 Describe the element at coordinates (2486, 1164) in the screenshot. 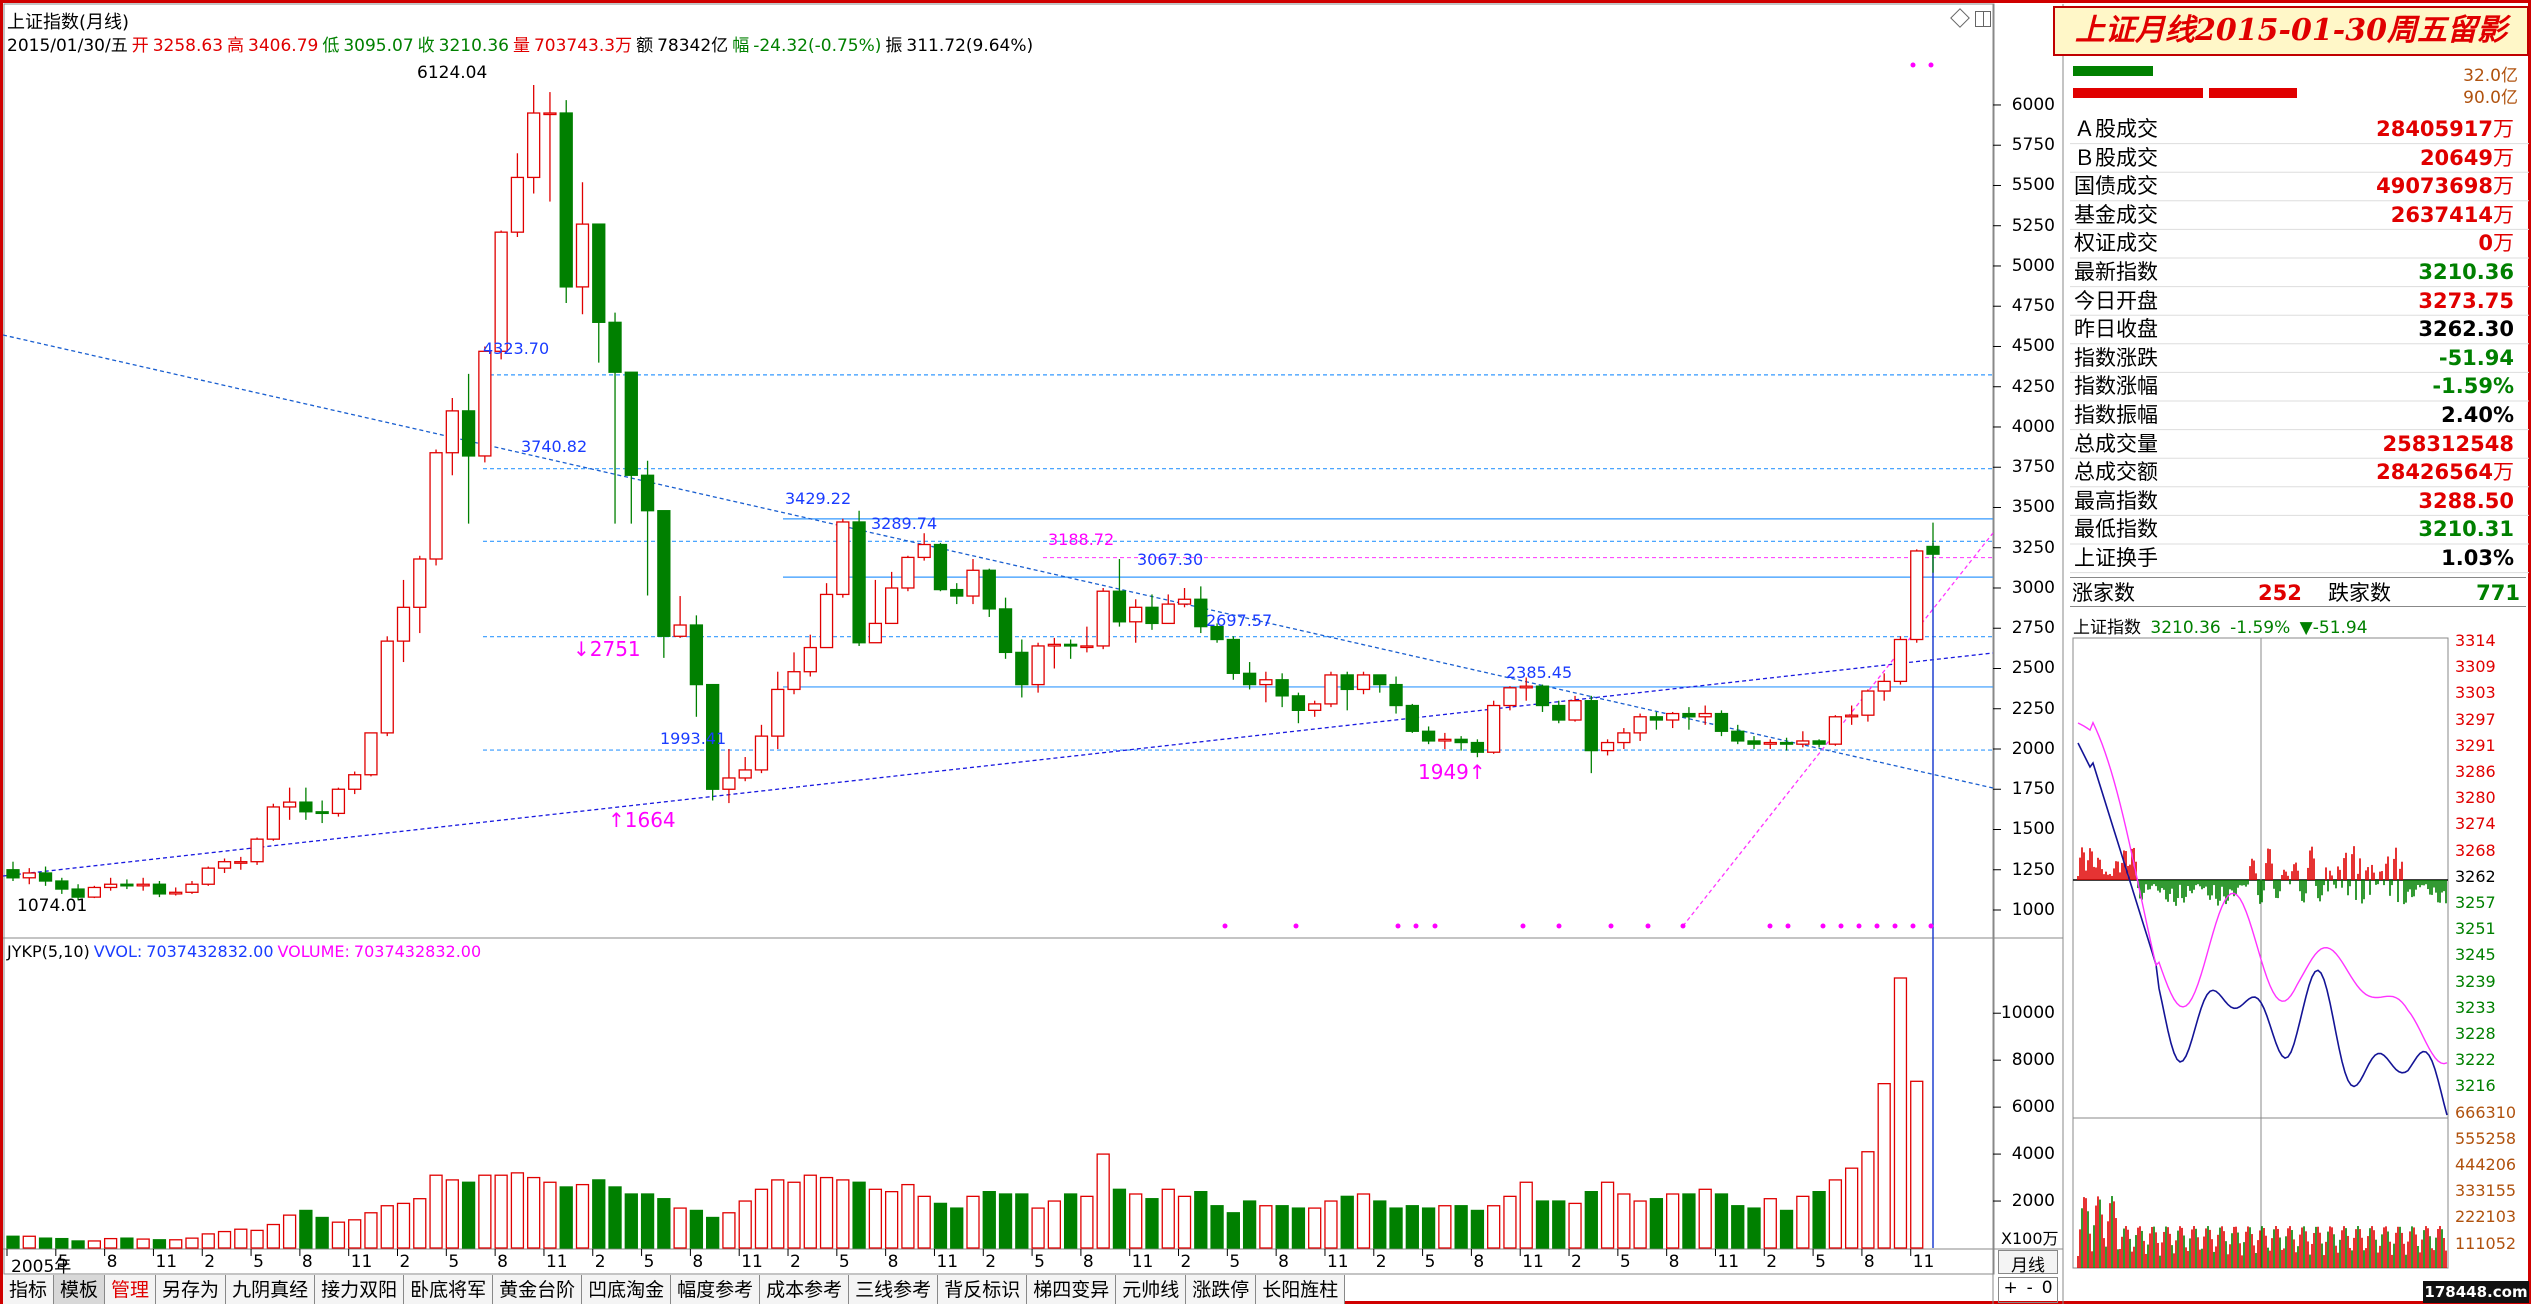

I see `mini-tick-label: 444206` at that location.